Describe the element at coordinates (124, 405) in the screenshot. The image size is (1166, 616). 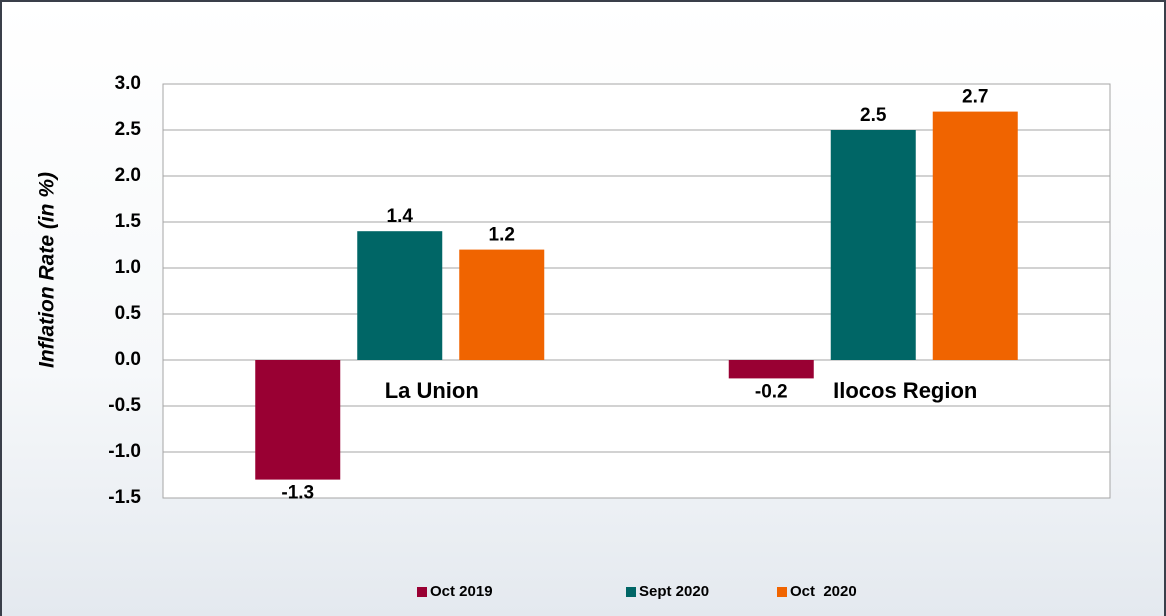
I see `y-tick-label: -0.5` at that location.